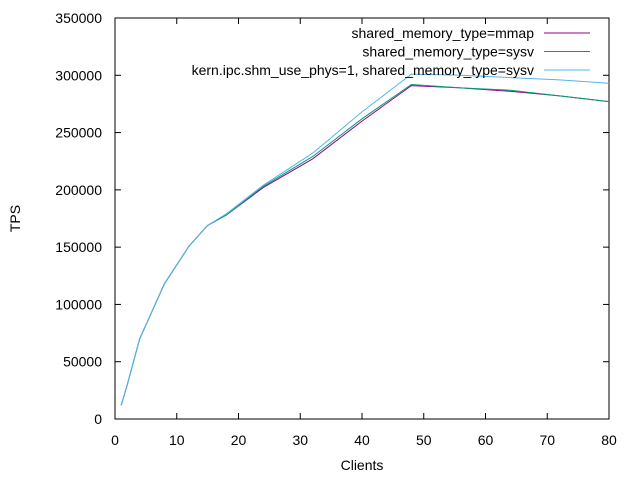 The height and width of the screenshot is (480, 640). I want to click on y-tick-label: 150000, so click(78, 247).